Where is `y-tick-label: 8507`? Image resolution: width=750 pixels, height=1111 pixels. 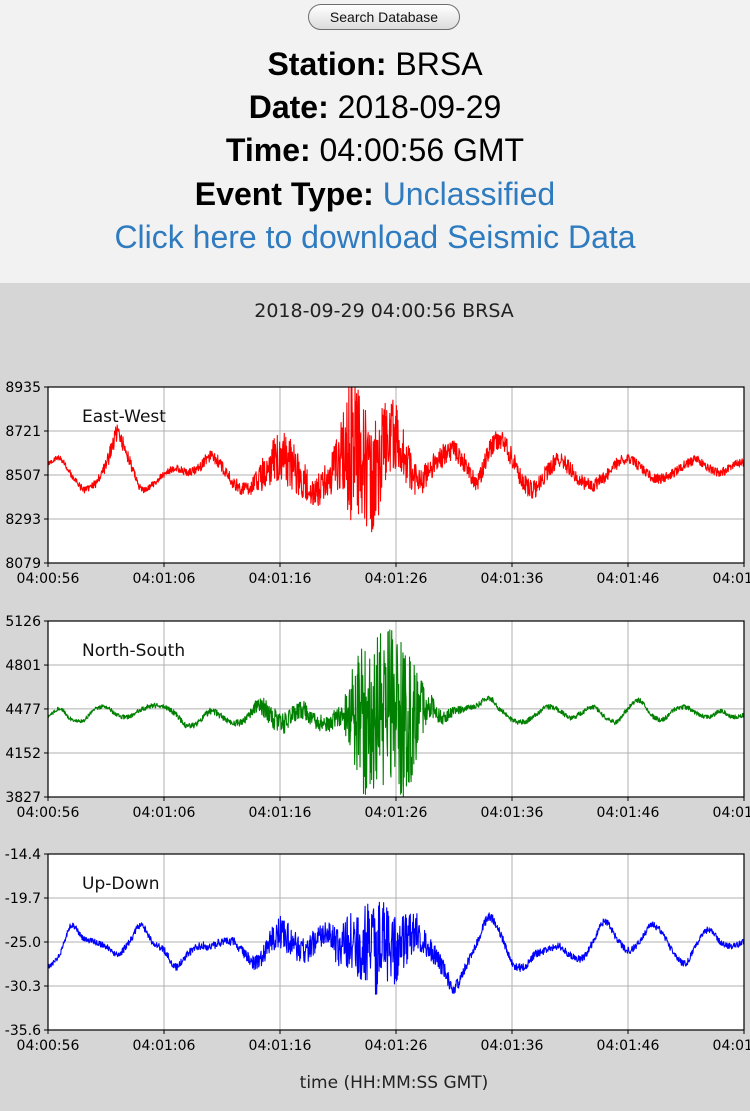
y-tick-label: 8507 is located at coordinates (23, 476).